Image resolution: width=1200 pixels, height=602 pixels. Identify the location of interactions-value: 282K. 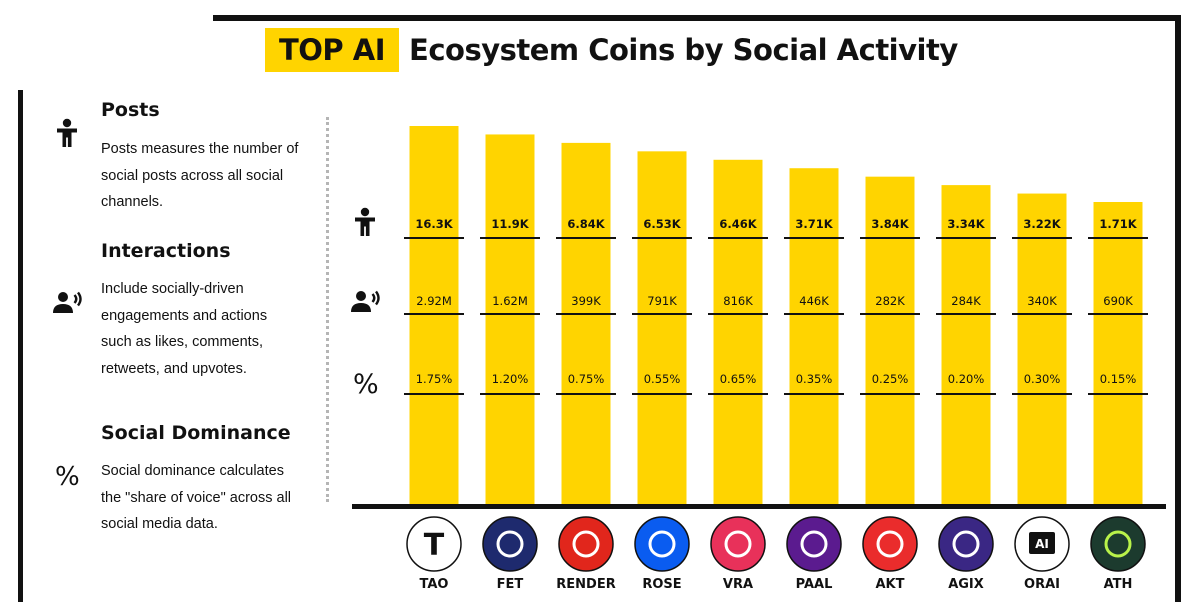
(890, 301).